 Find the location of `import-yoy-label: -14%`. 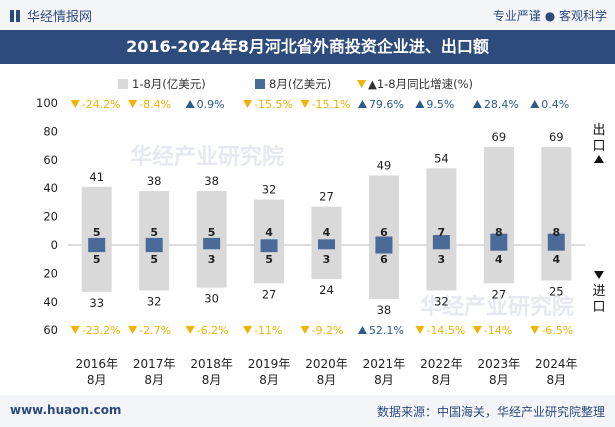

import-yoy-label: -14% is located at coordinates (498, 330).